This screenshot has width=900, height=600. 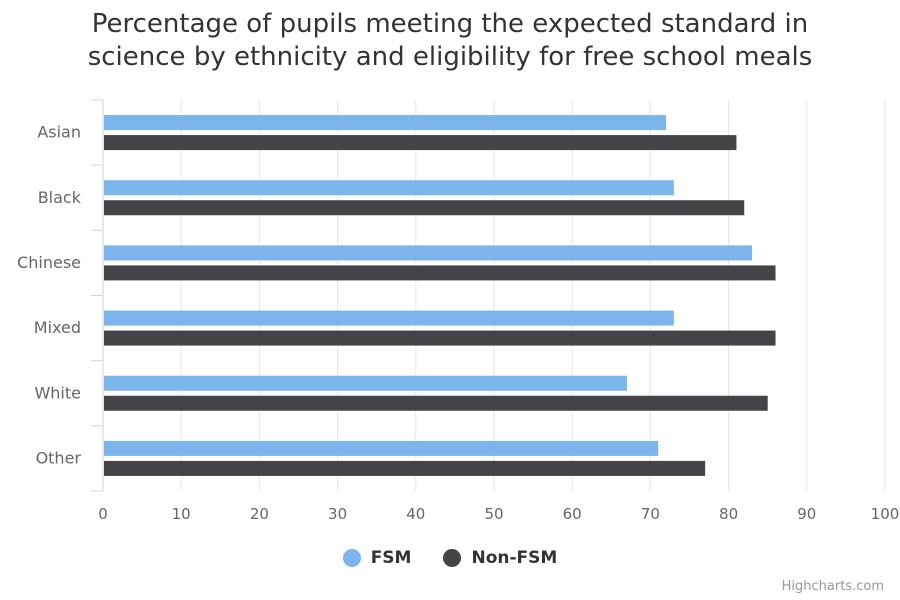 What do you see at coordinates (181, 514) in the screenshot?
I see `x-tick-label: 10` at bounding box center [181, 514].